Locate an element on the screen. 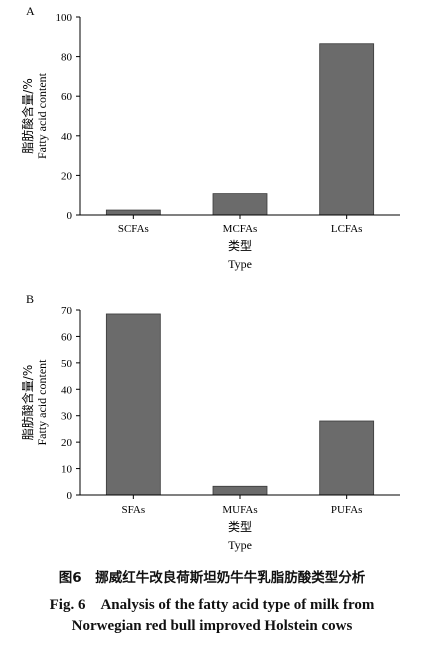 The image size is (424, 646). y-tick-label: 30 is located at coordinates (67, 417).